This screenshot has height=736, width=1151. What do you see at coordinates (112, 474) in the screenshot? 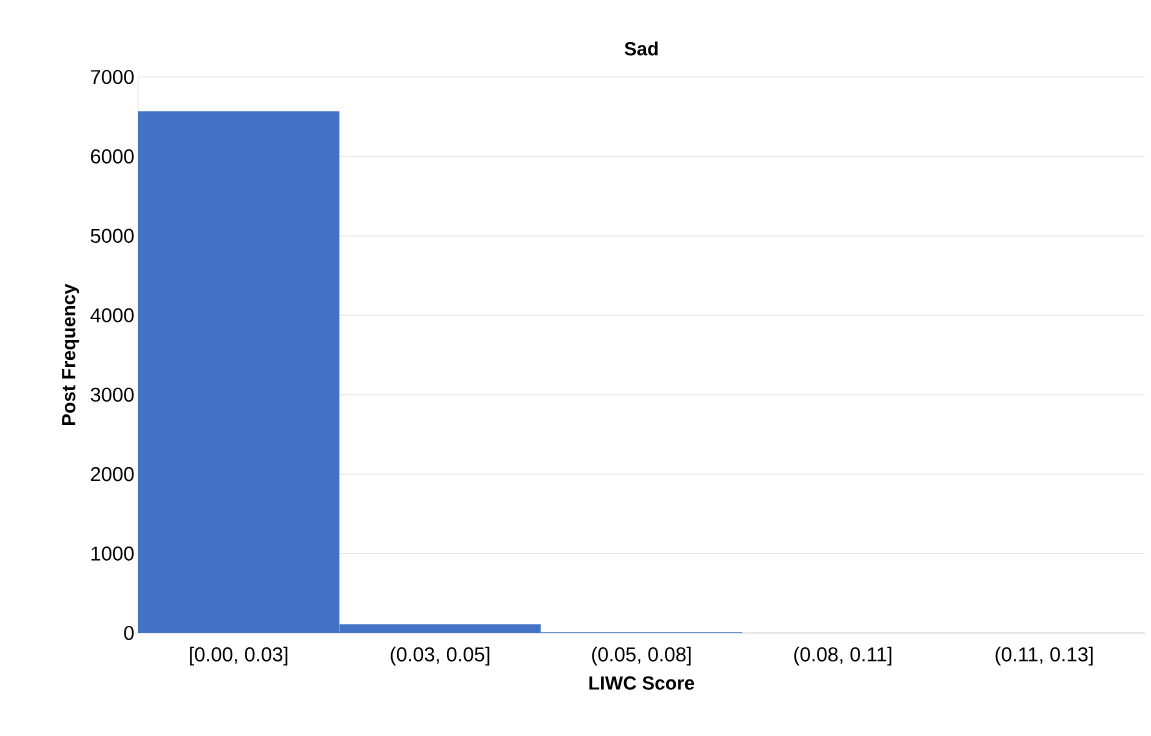
I see `y-tick-label: 2000` at bounding box center [112, 474].